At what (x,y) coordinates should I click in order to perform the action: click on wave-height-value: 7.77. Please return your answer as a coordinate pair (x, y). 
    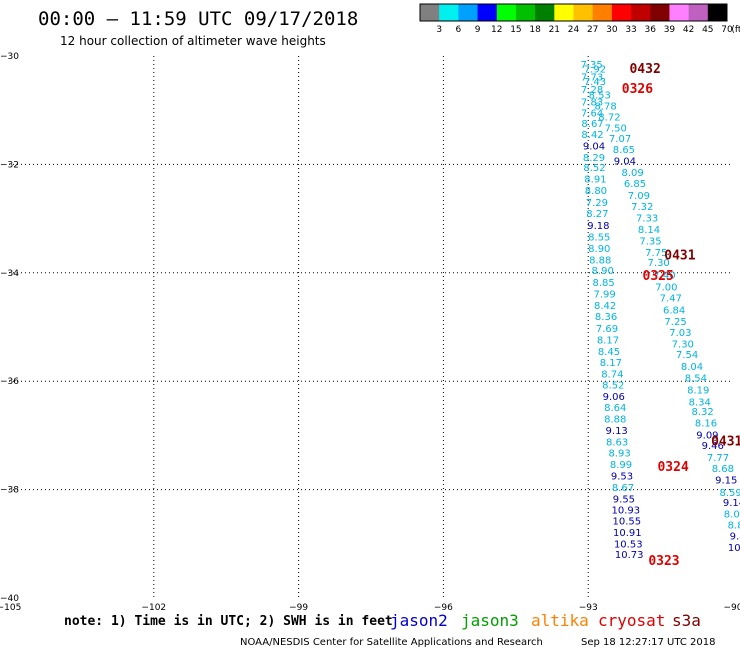
    Looking at the image, I should click on (718, 458).